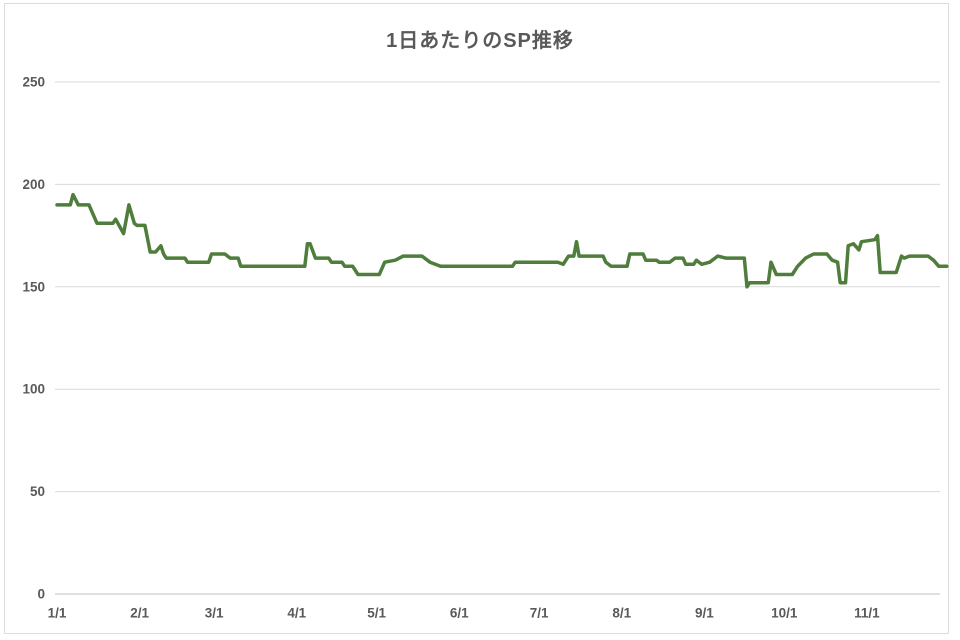 Image resolution: width=960 pixels, height=640 pixels. What do you see at coordinates (33, 184) in the screenshot?
I see `y-axis-label: 200` at bounding box center [33, 184].